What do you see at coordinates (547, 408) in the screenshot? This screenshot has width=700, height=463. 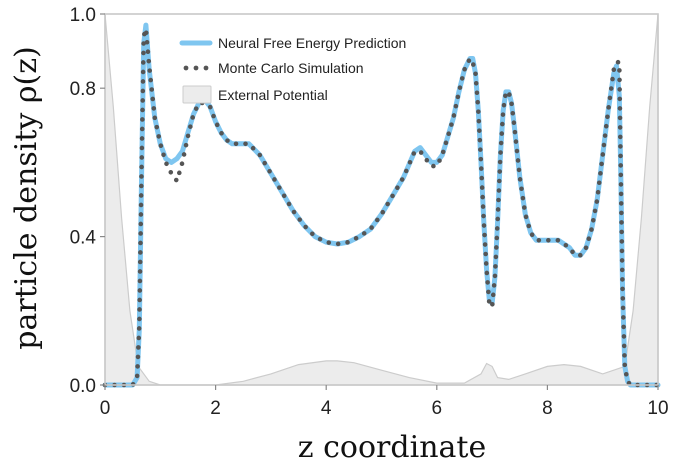 I see `x-tick-label: 8` at bounding box center [547, 408].